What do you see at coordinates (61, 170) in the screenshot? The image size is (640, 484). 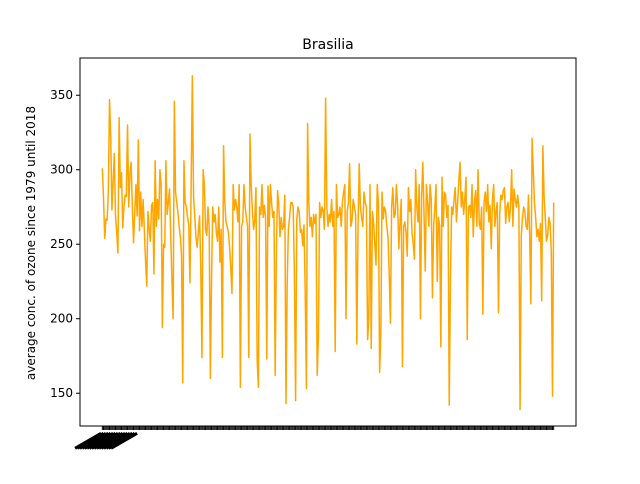 I see `y-tick-label: 300` at bounding box center [61, 170].